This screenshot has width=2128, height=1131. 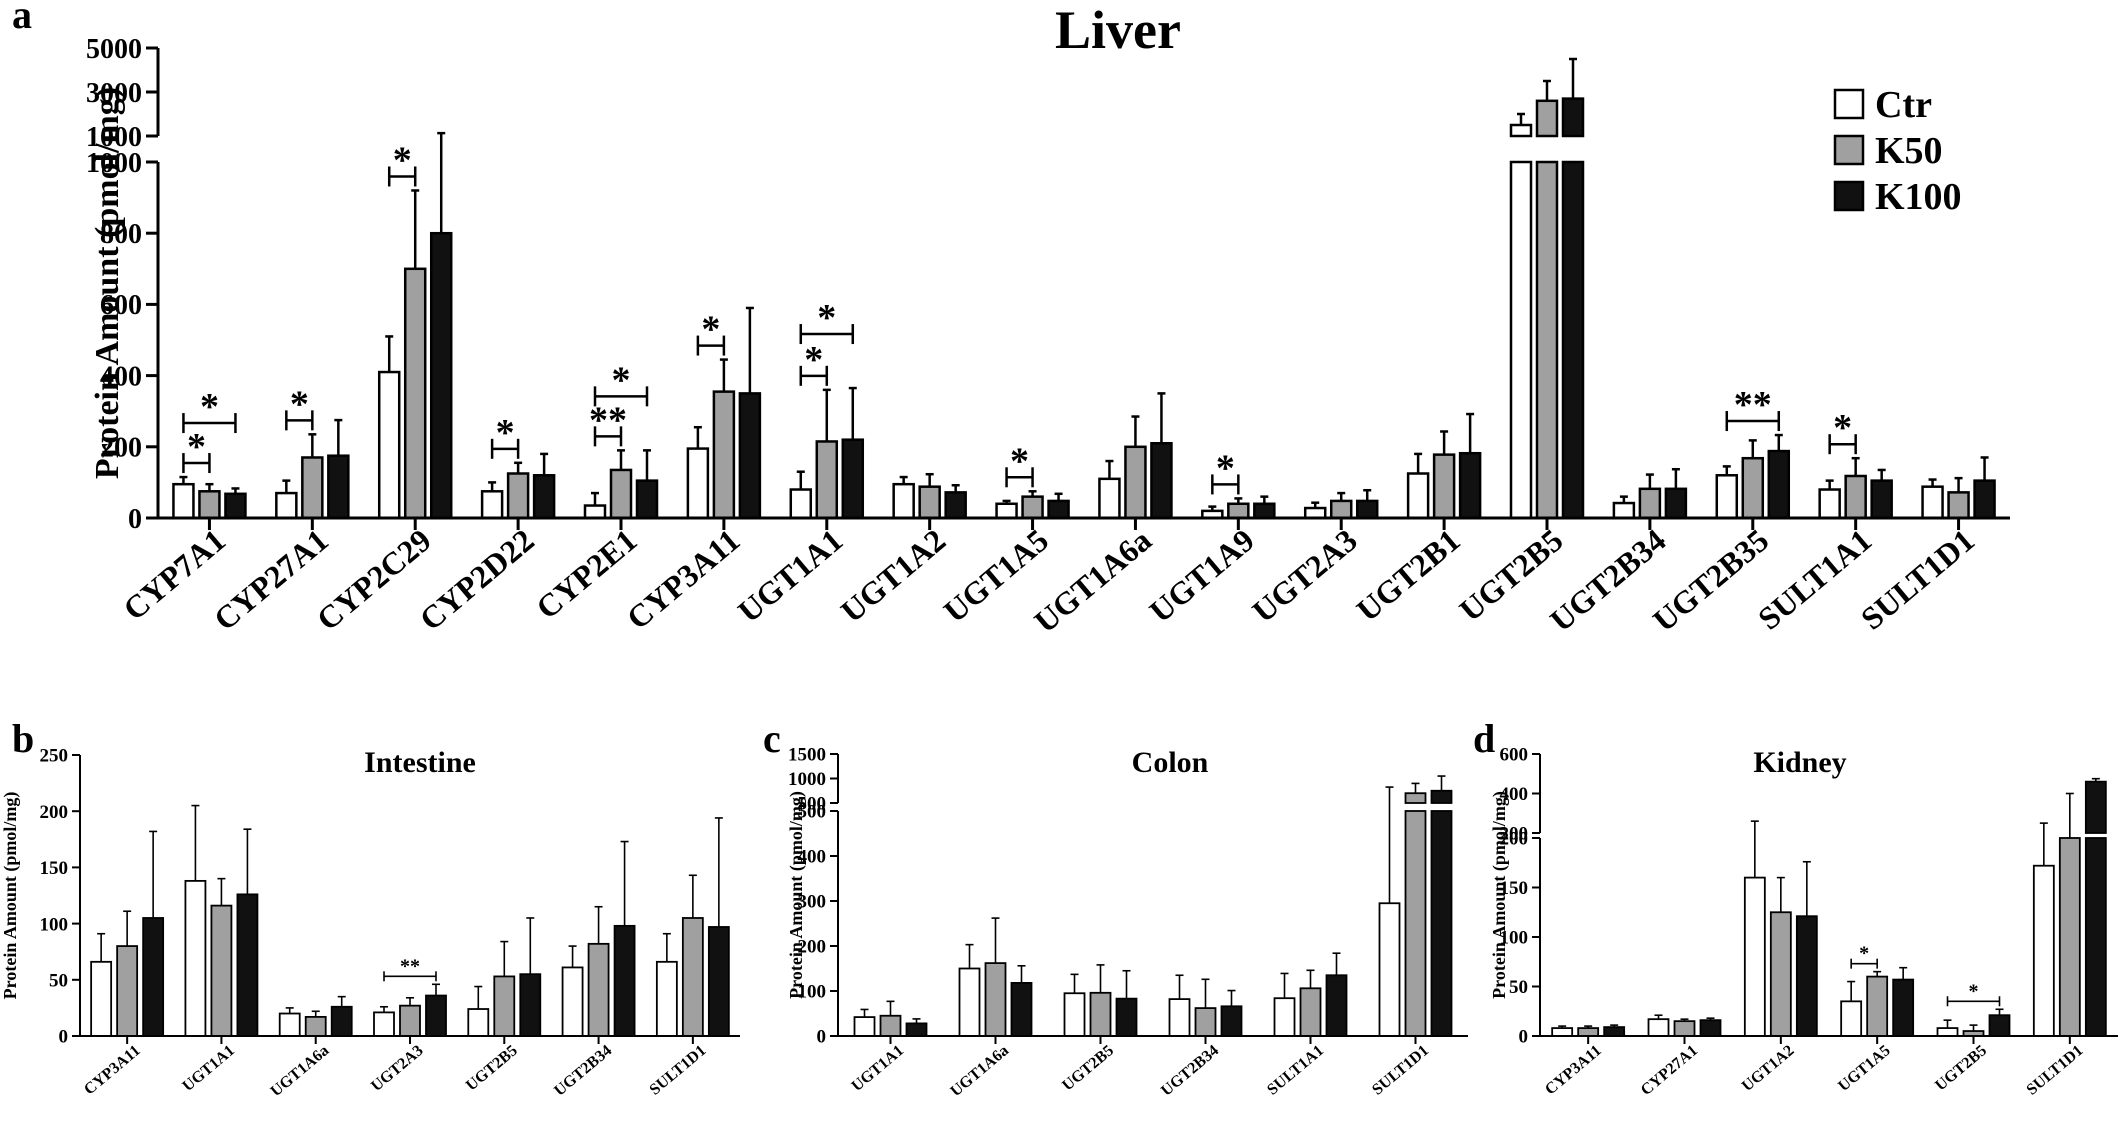 What do you see at coordinates (54, 756) in the screenshot?
I see `y-tick-label: 250` at bounding box center [54, 756].